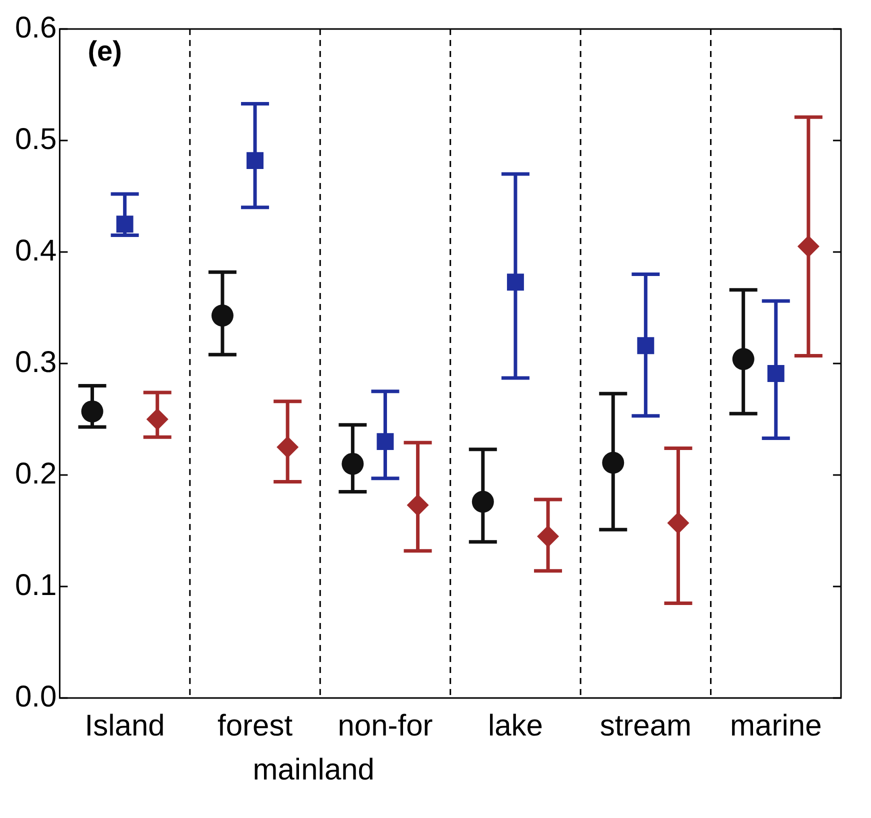 The width and height of the screenshot is (871, 818). Describe the element at coordinates (35, 473) in the screenshot. I see `y-tick-label: 0.2` at that location.